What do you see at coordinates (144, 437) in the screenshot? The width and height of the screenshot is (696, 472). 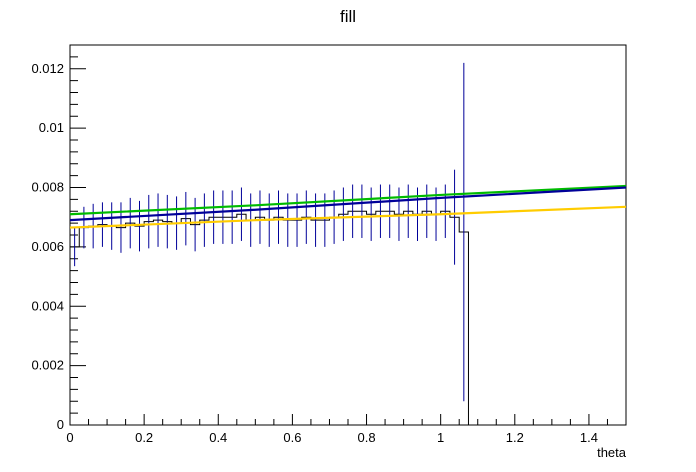 I see `x-tick-label: 0.2` at bounding box center [144, 437].